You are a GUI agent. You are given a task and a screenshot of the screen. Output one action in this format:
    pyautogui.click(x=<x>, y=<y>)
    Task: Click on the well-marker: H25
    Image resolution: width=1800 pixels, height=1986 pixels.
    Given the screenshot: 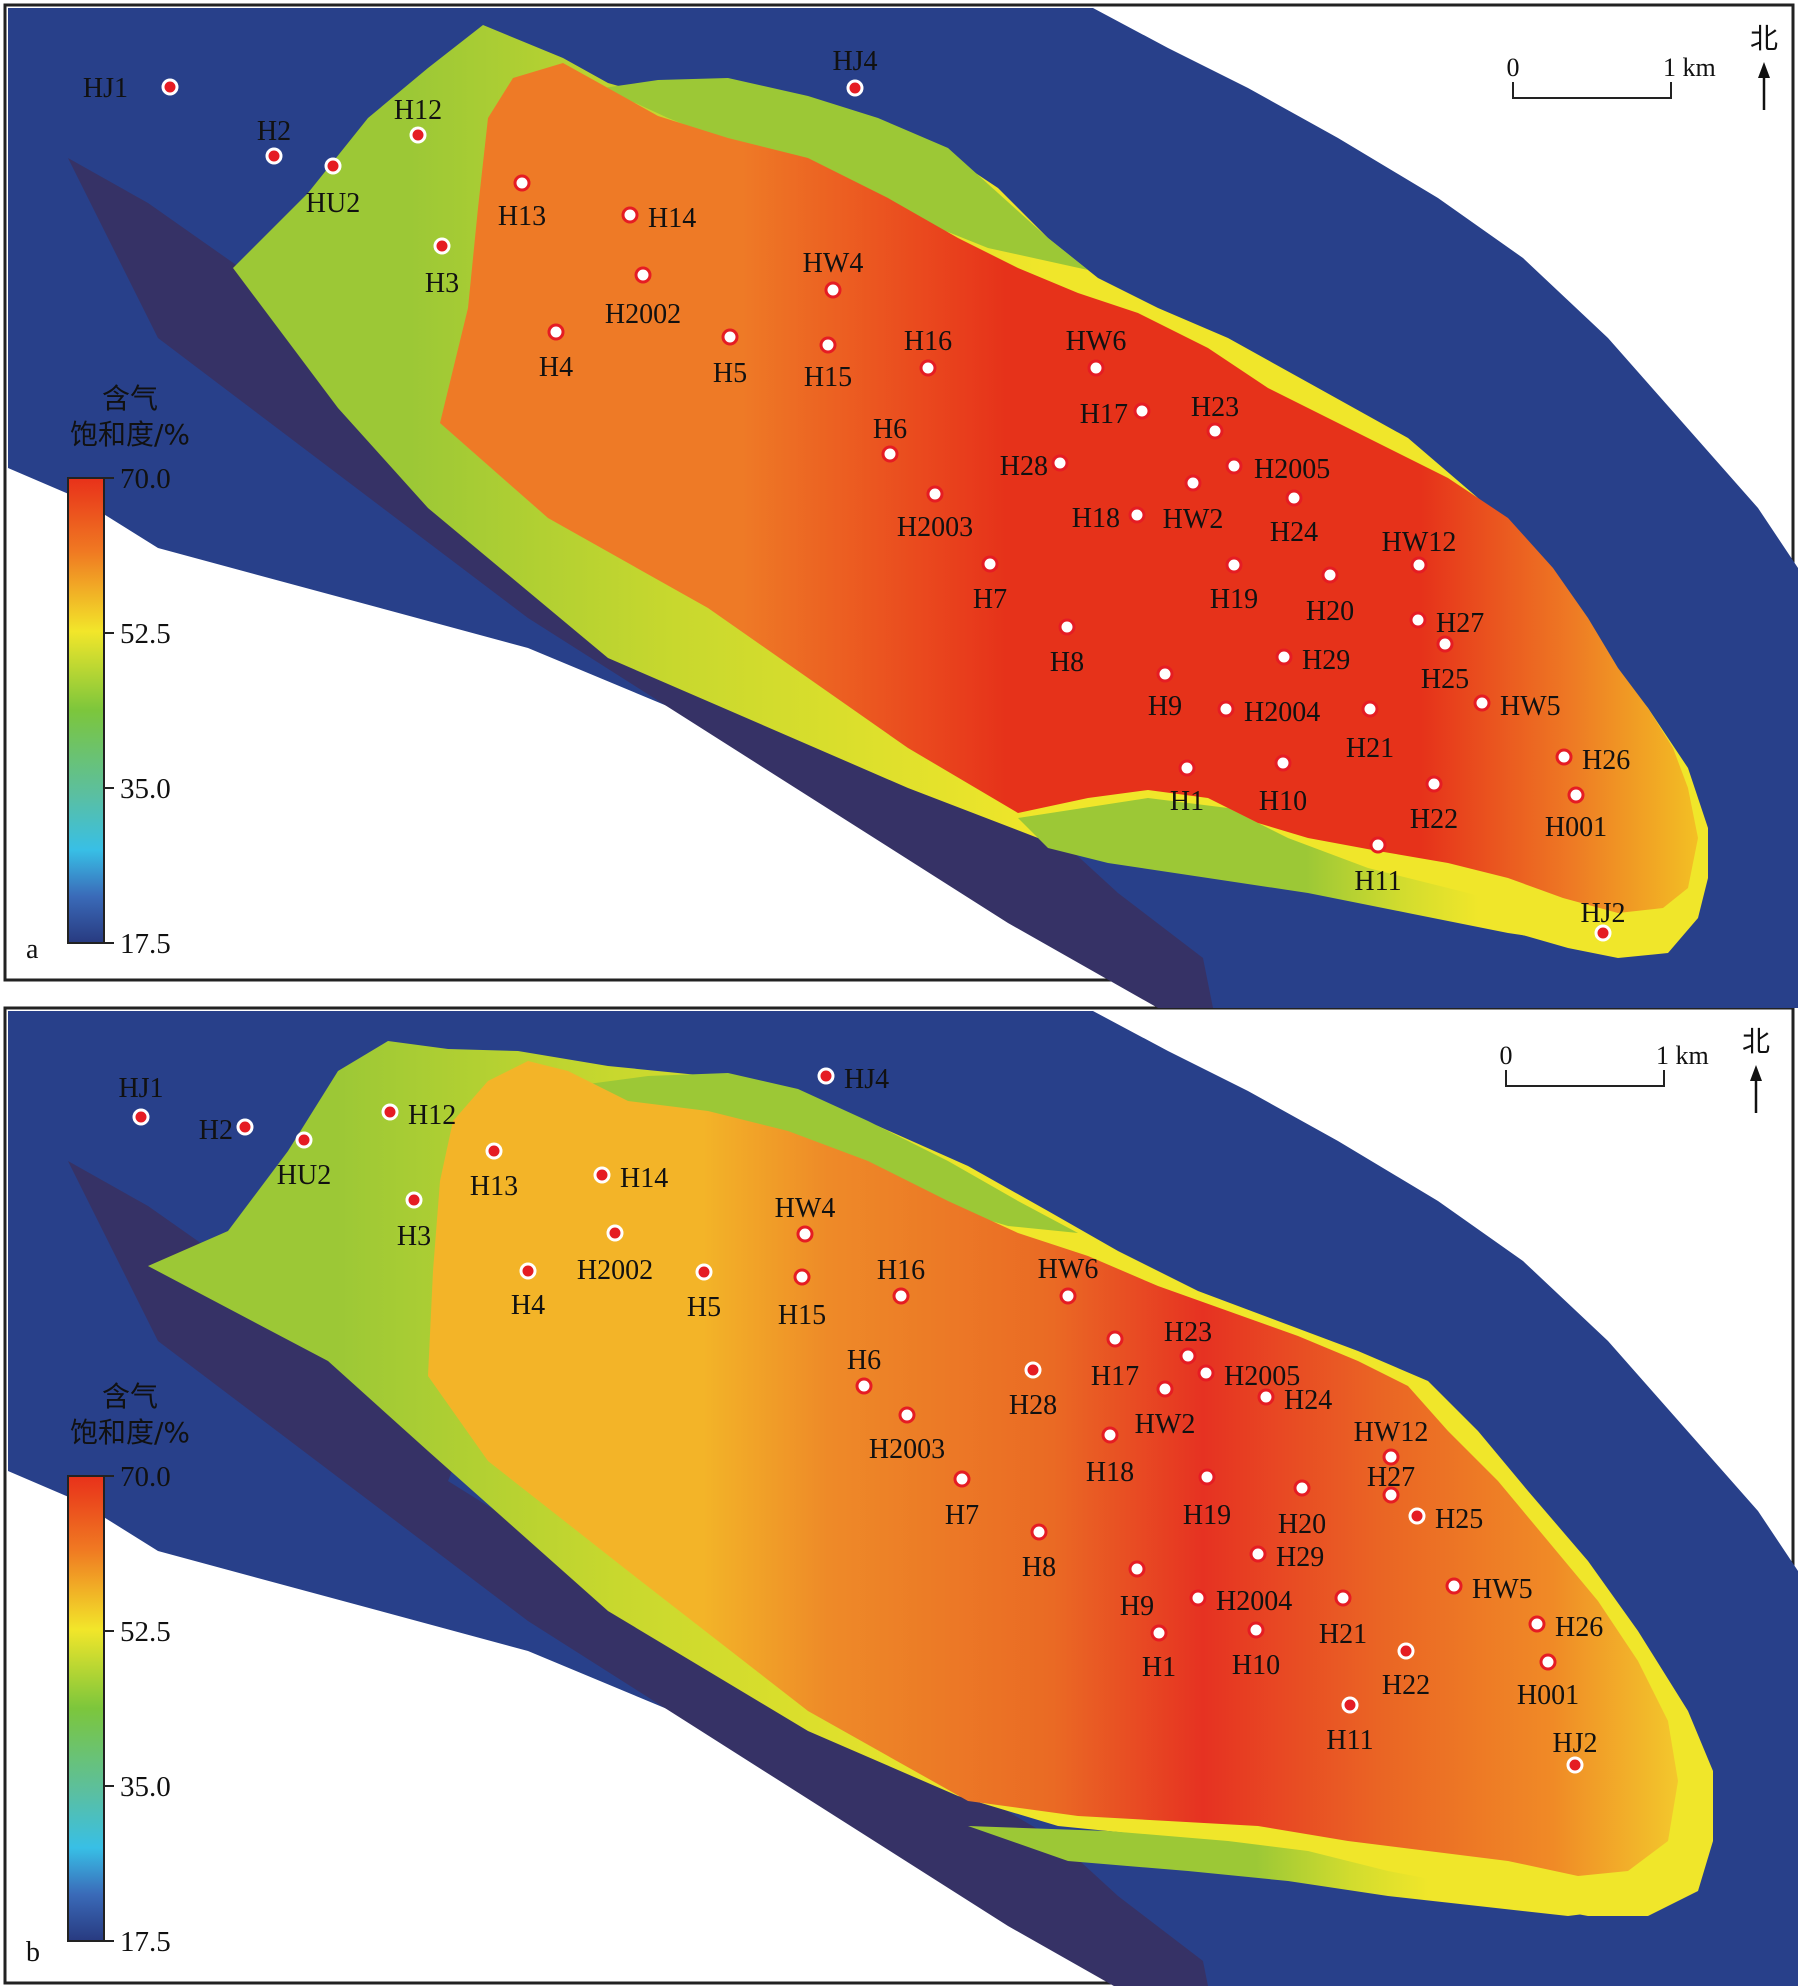 What is the action you would take?
    pyautogui.click(x=1445, y=1519)
    